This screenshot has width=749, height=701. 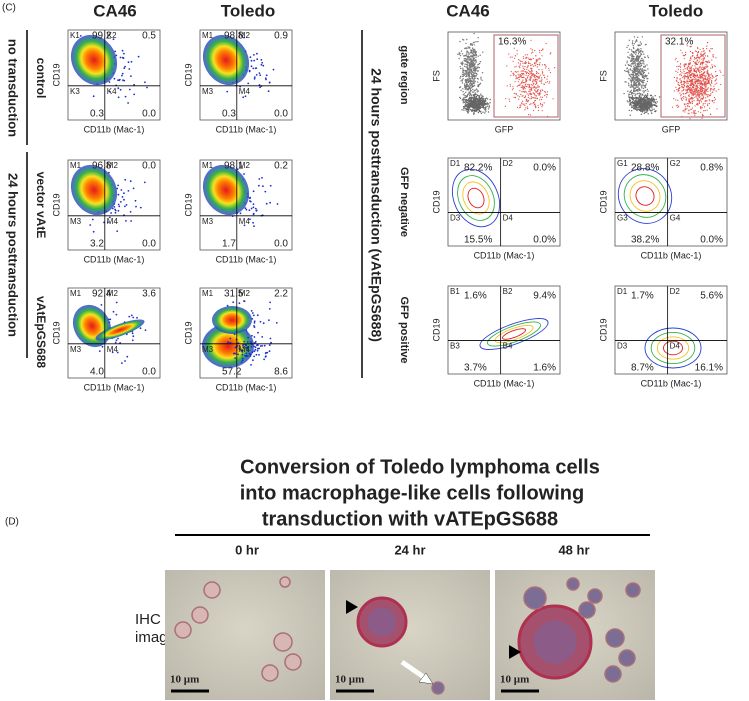 What do you see at coordinates (455, 218) in the screenshot?
I see `quadrant-id: D3` at bounding box center [455, 218].